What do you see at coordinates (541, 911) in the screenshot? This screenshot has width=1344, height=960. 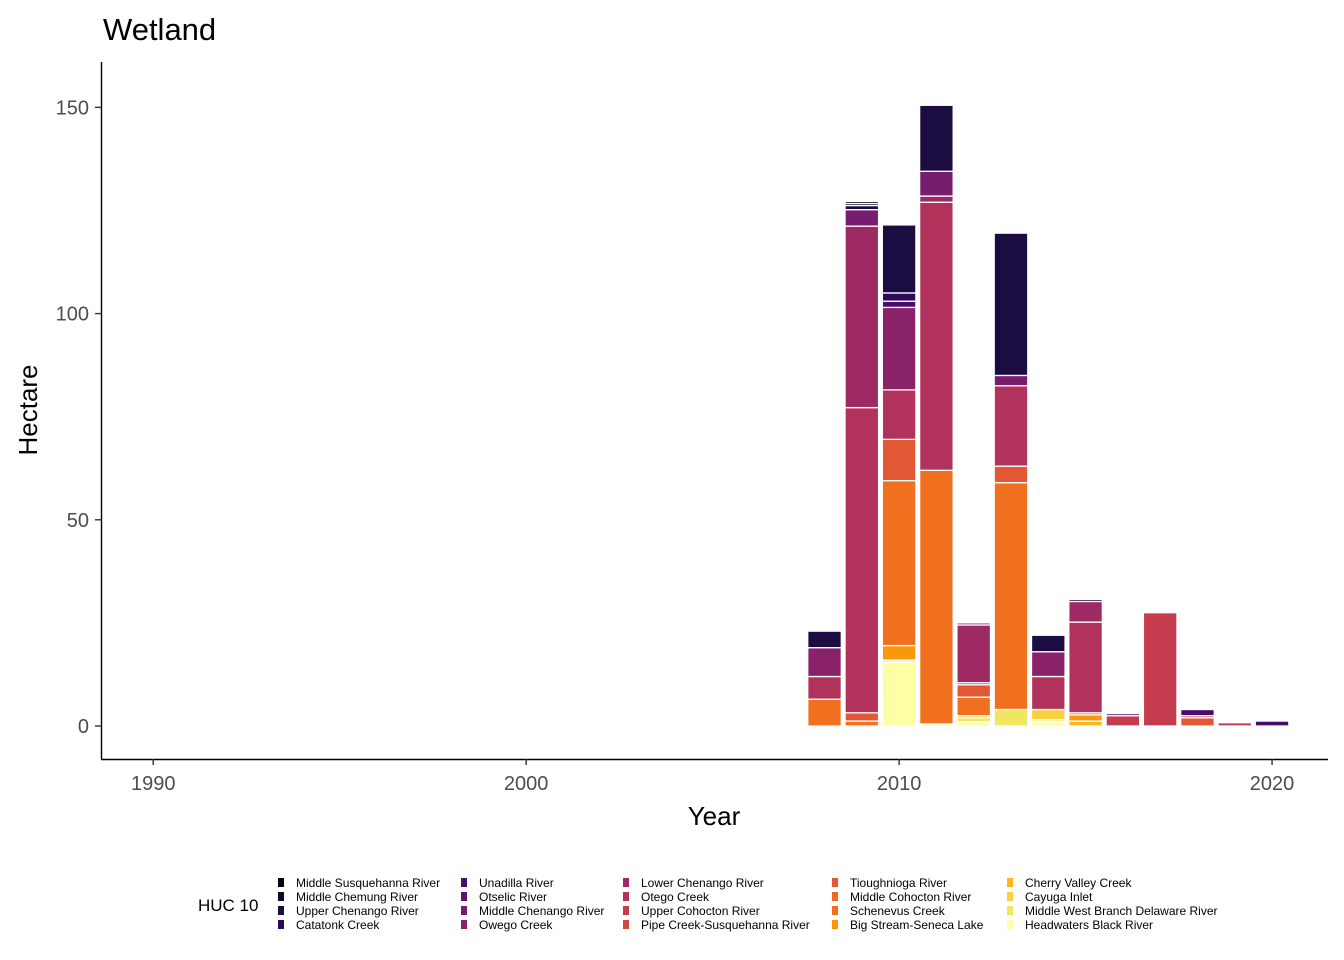 I see `legend-label: Middle Chenango River` at bounding box center [541, 911].